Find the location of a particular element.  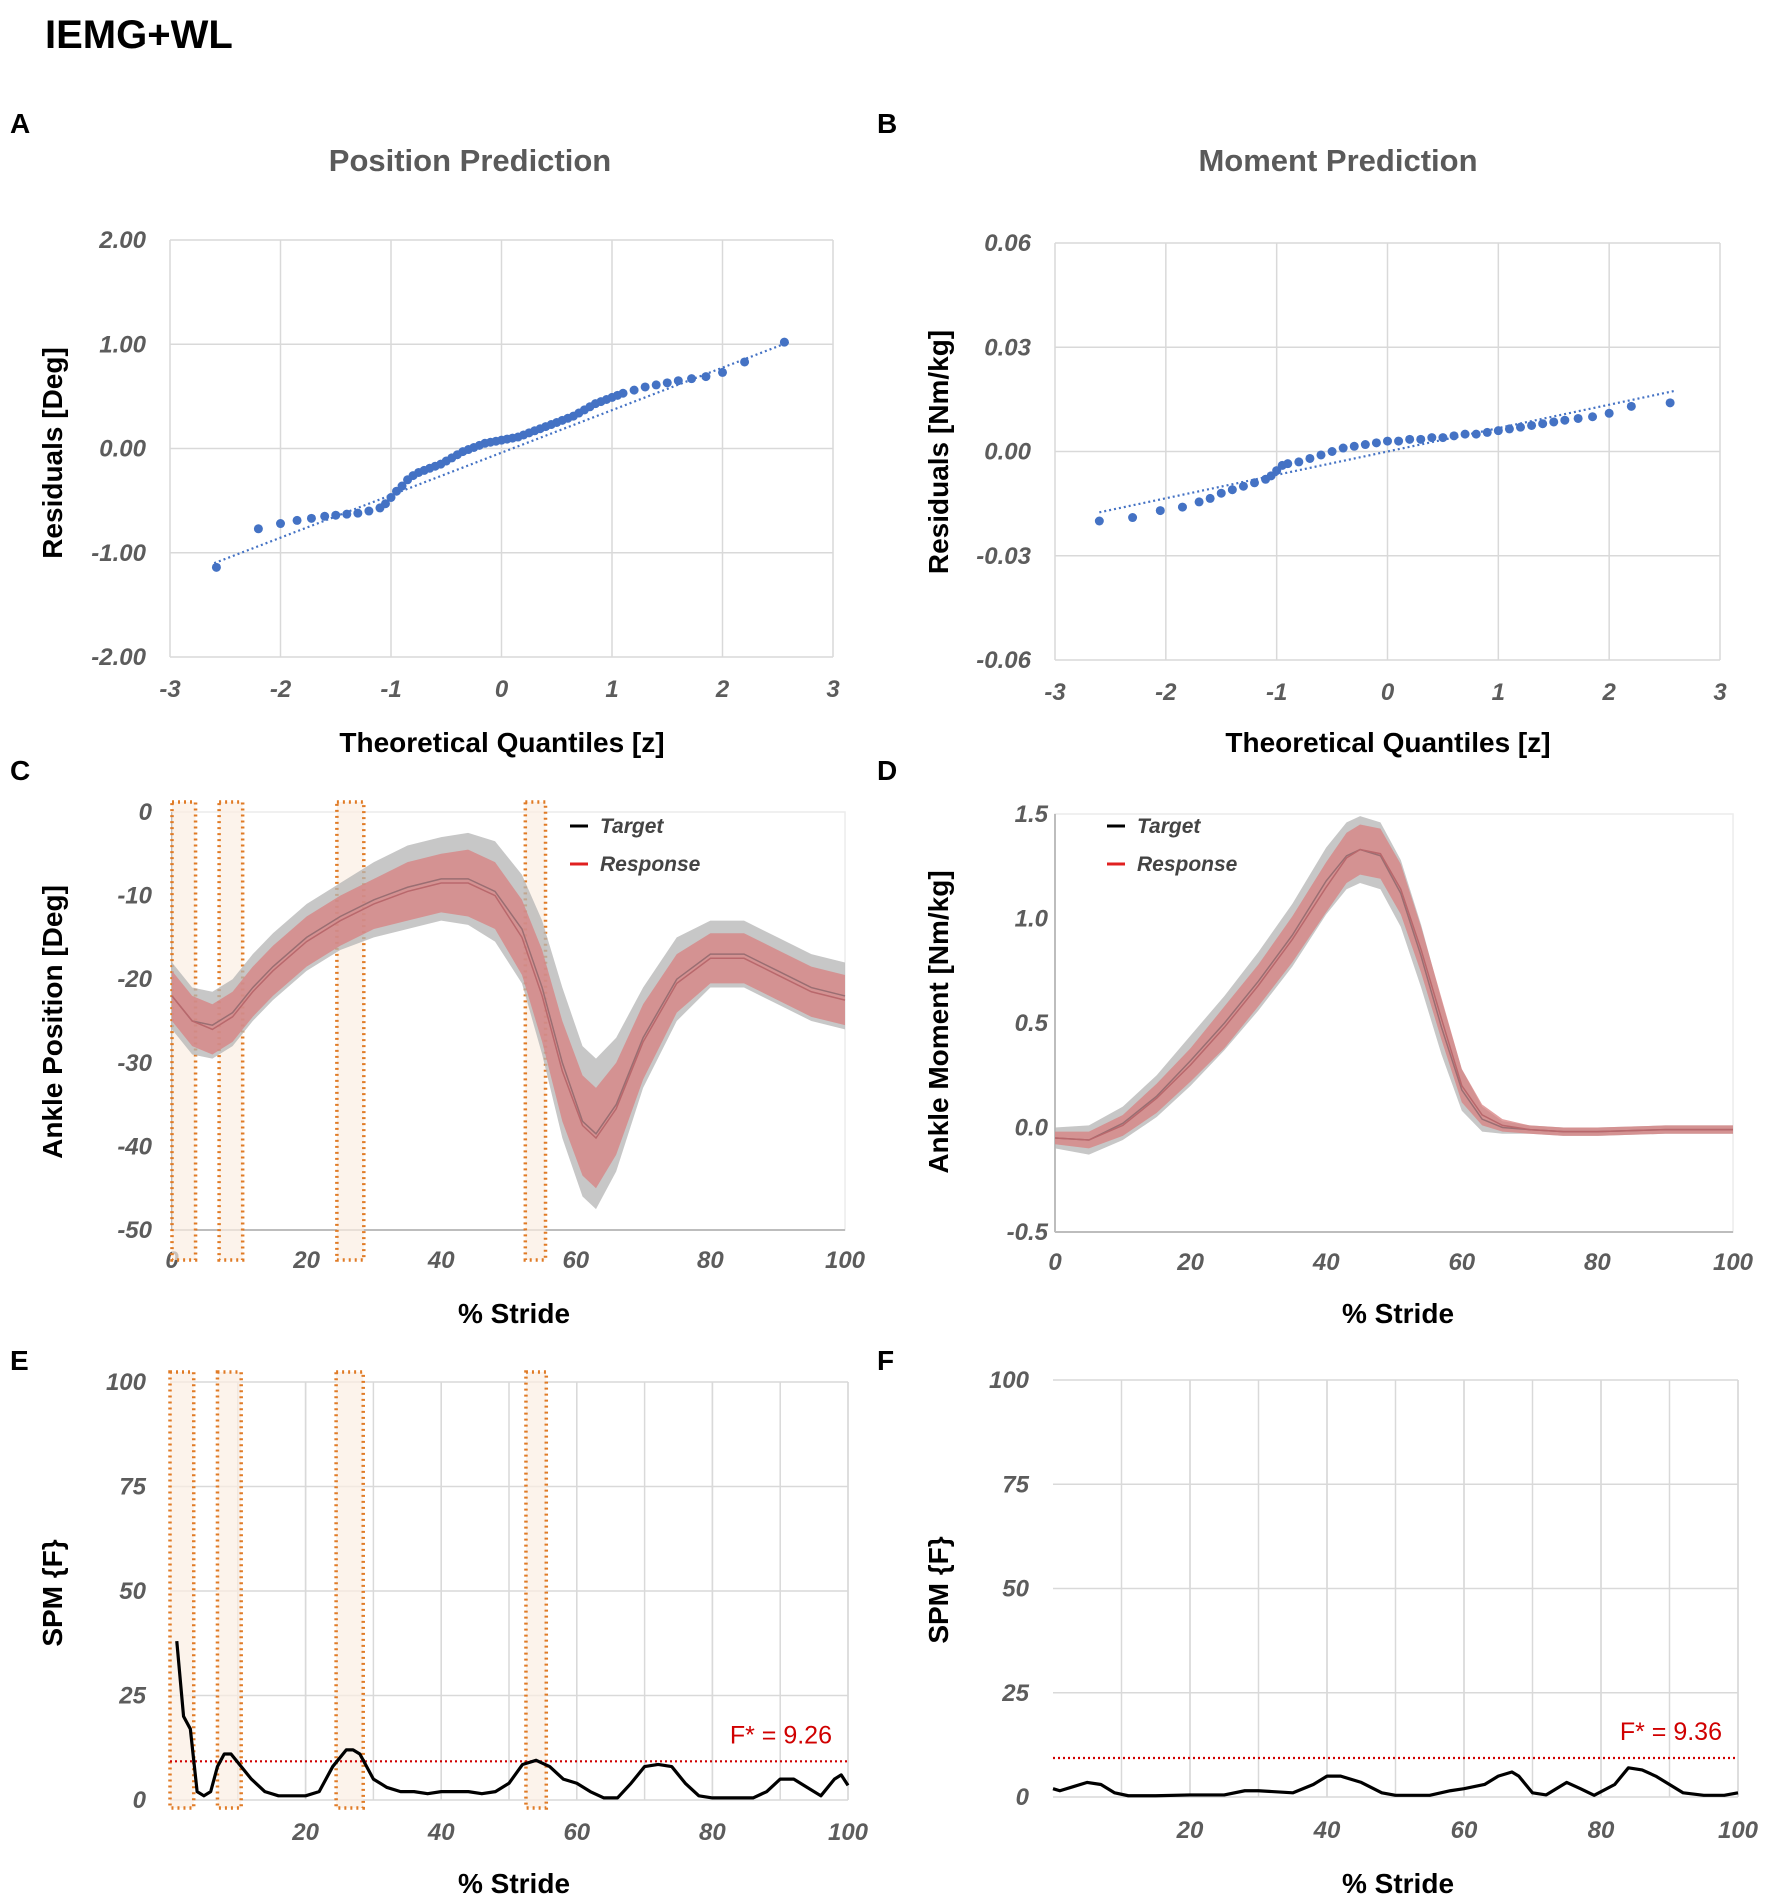

panel-label-d: D is located at coordinates (887, 770).